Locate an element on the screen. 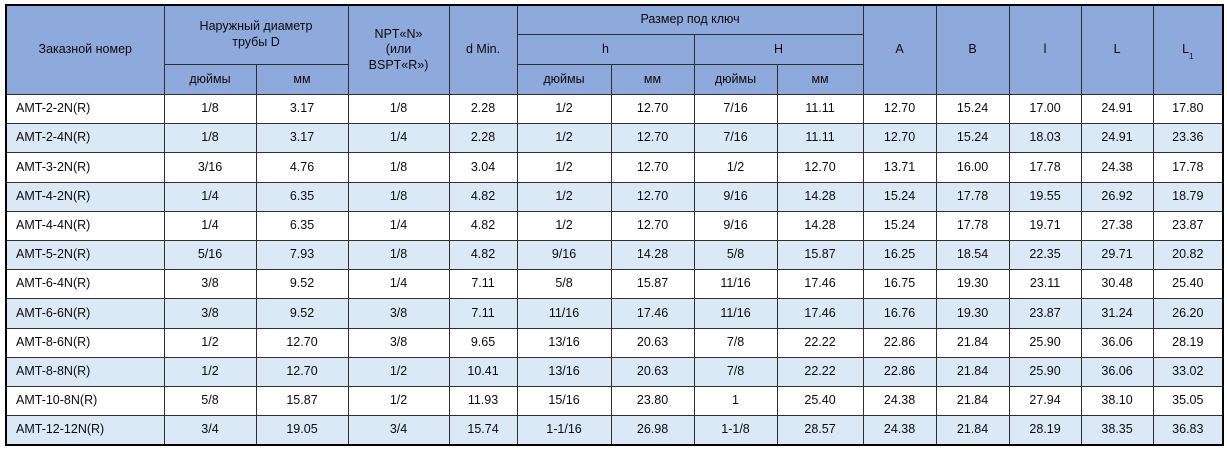 The image size is (1227, 458). order-number-cell: AMT-5-2N(R) is located at coordinates (85, 255).